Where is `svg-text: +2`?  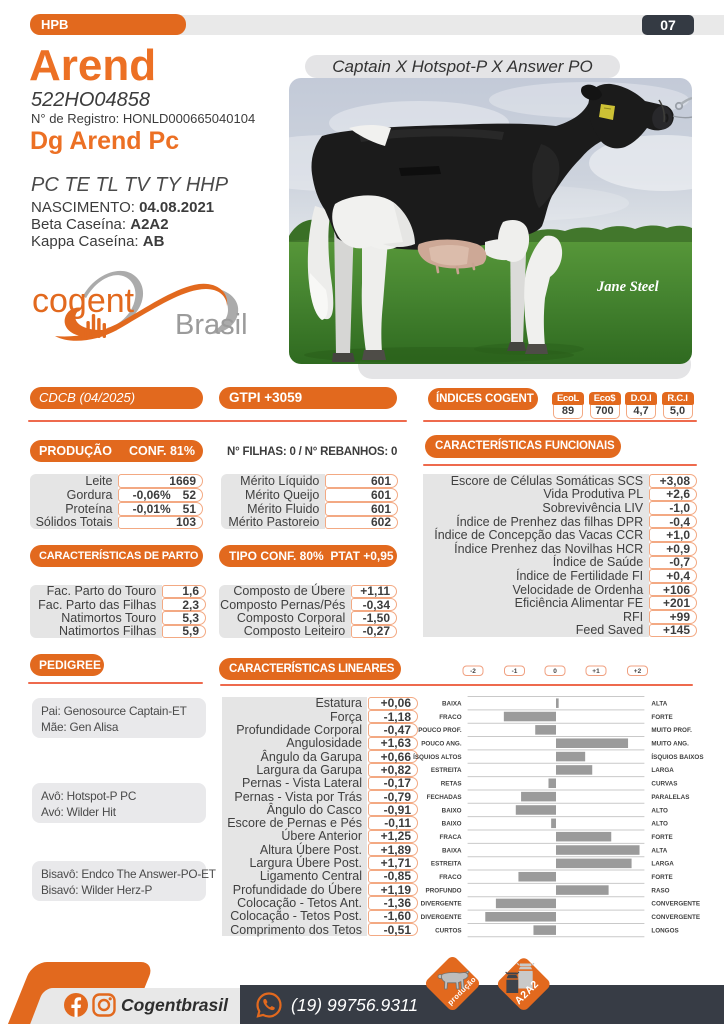 svg-text: +2 is located at coordinates (638, 671).